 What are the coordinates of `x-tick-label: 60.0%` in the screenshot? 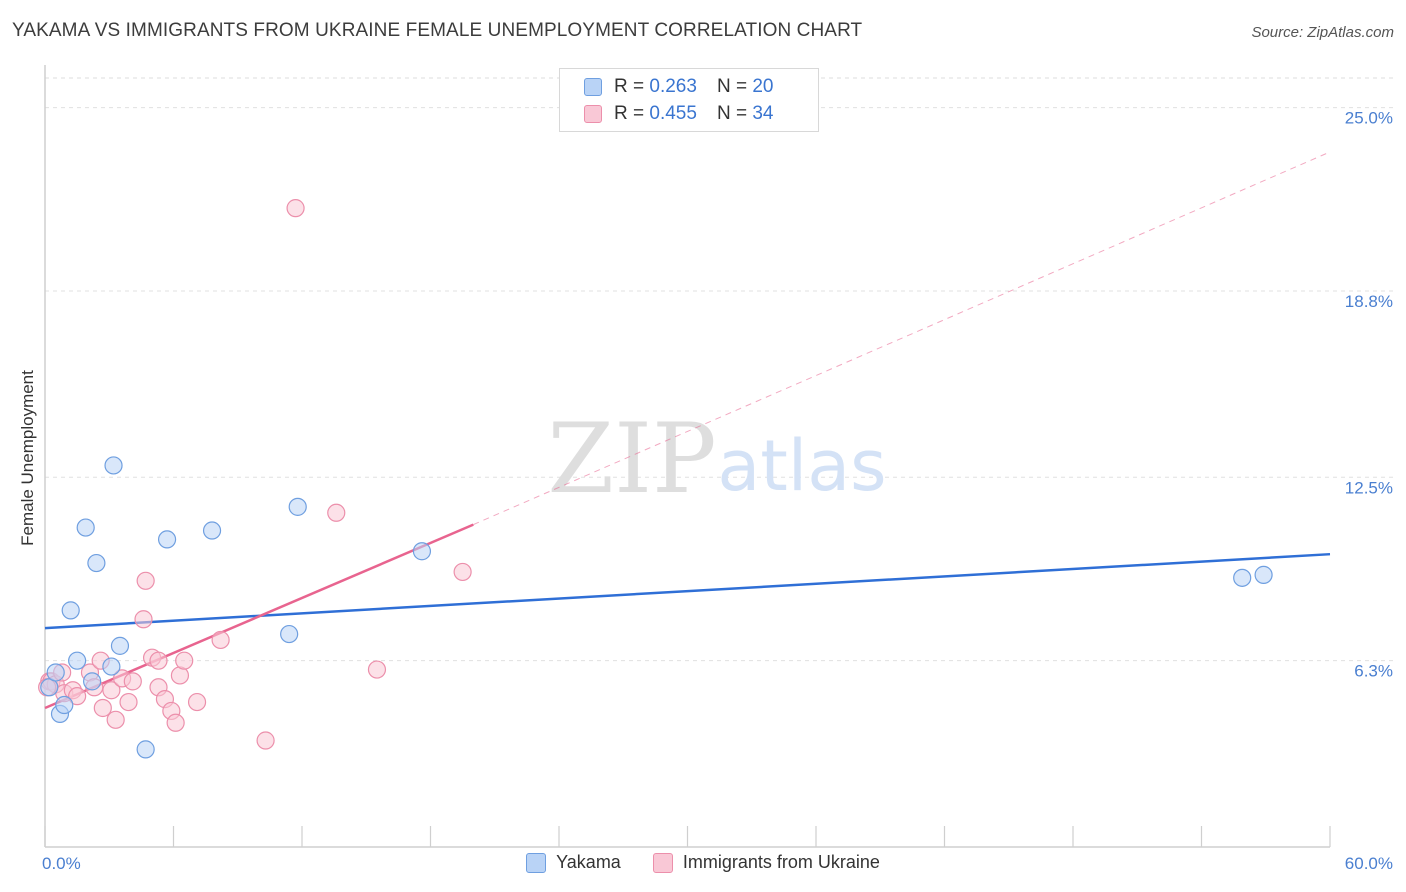 It's located at (1369, 863).